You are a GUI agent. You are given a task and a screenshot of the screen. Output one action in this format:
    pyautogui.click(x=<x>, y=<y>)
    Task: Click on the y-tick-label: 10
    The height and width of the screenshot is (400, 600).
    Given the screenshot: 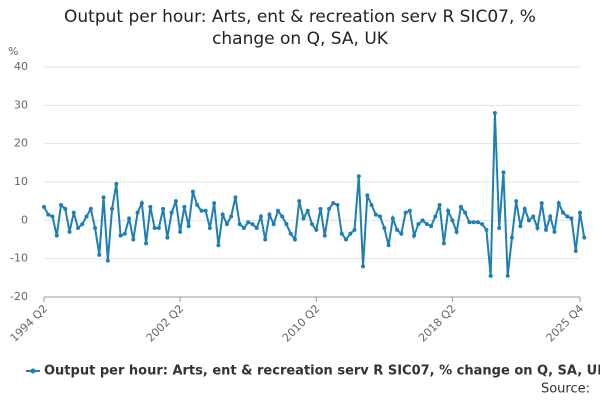 What is the action you would take?
    pyautogui.click(x=21, y=181)
    